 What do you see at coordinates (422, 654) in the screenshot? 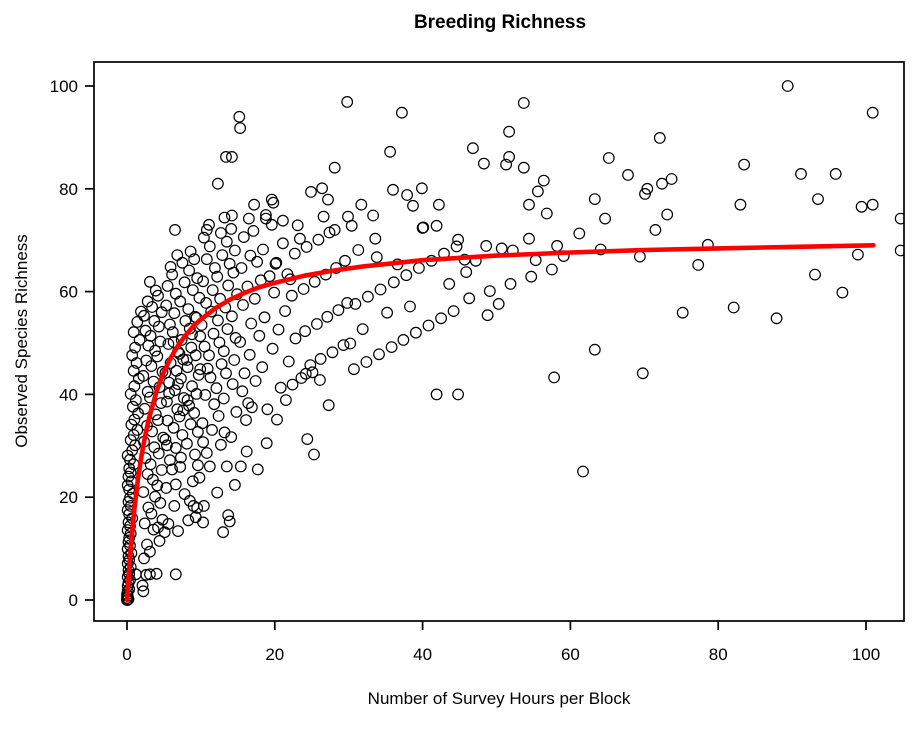
I see `x-tick-label: 40` at bounding box center [422, 654].